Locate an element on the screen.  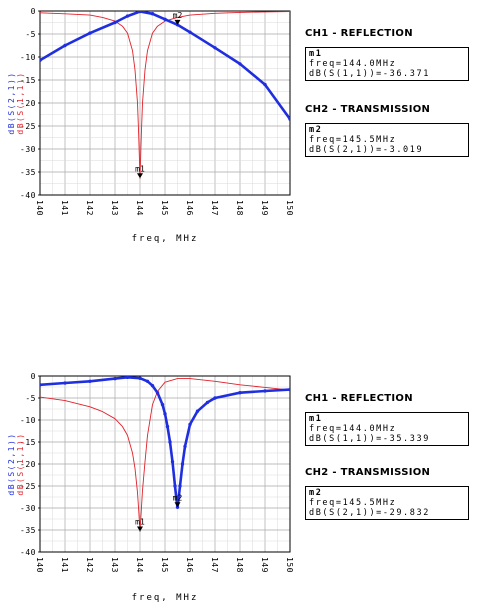
marker-value: dB(S(2,1))=-3.019 is located at coordinates (366, 150).